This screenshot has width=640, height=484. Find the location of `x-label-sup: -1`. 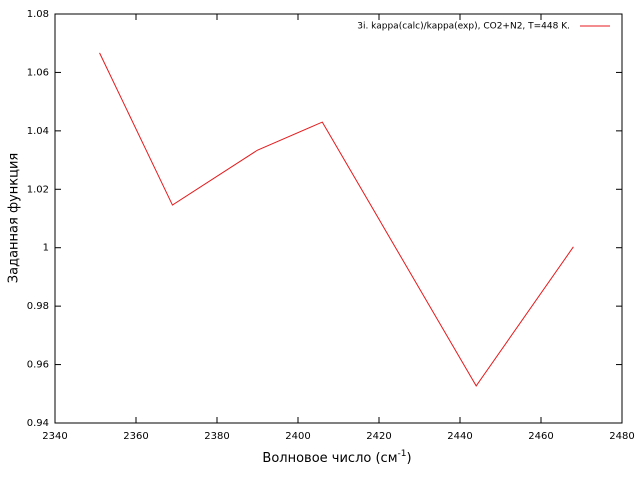

x-label-sup: -1 is located at coordinates (402, 454).